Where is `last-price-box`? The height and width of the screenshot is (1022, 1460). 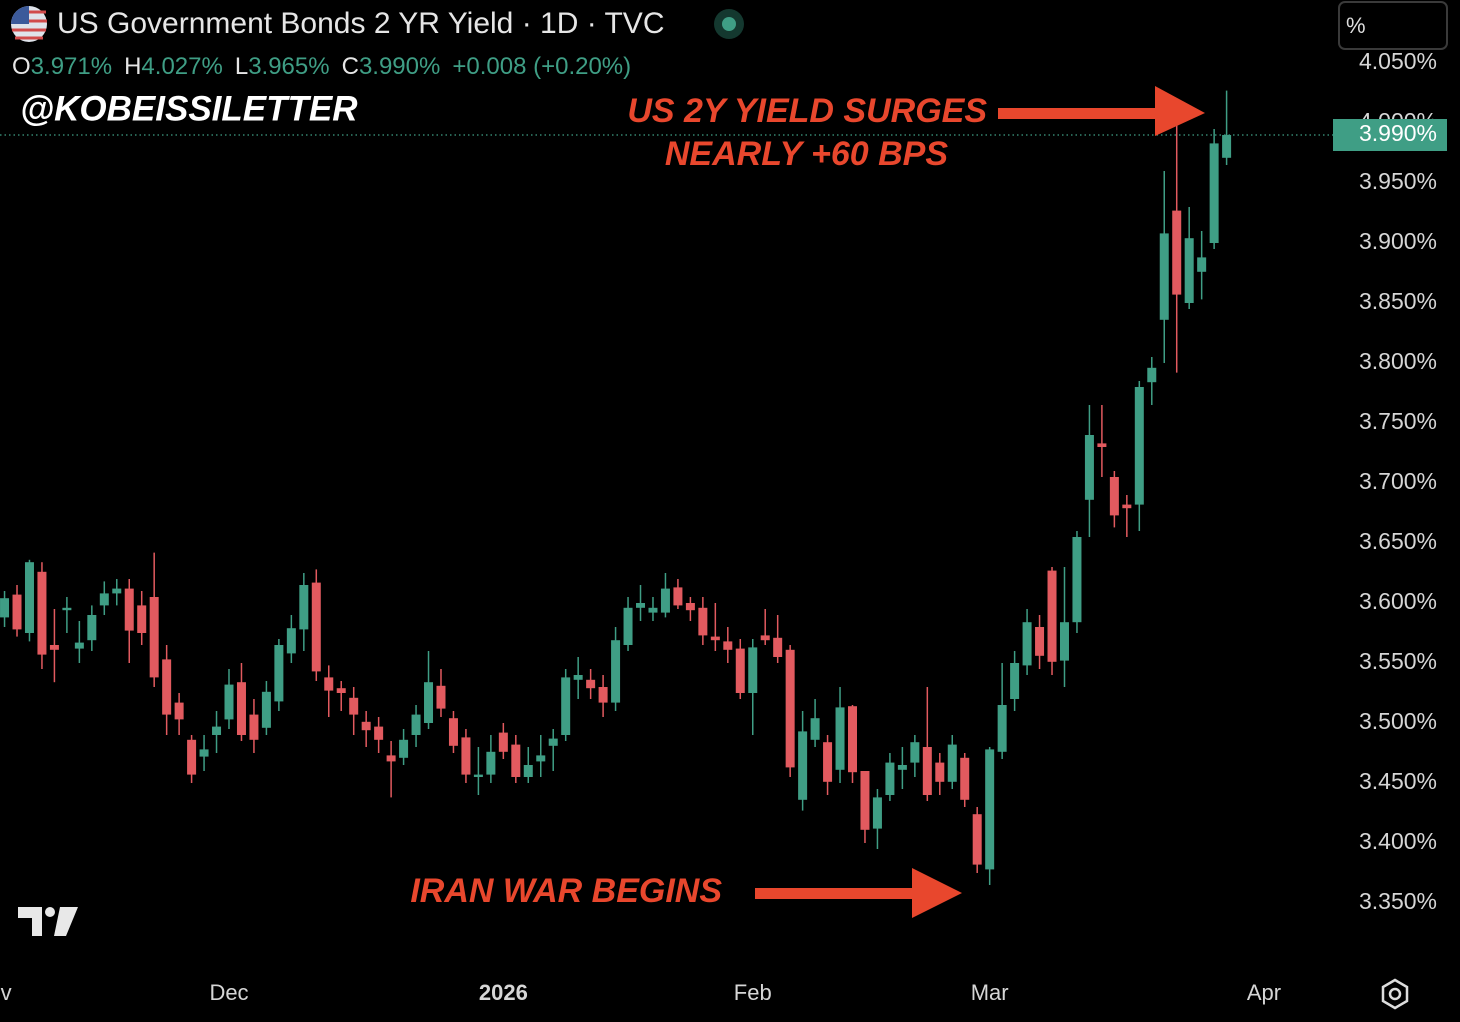 last-price-box is located at coordinates (1390, 135).